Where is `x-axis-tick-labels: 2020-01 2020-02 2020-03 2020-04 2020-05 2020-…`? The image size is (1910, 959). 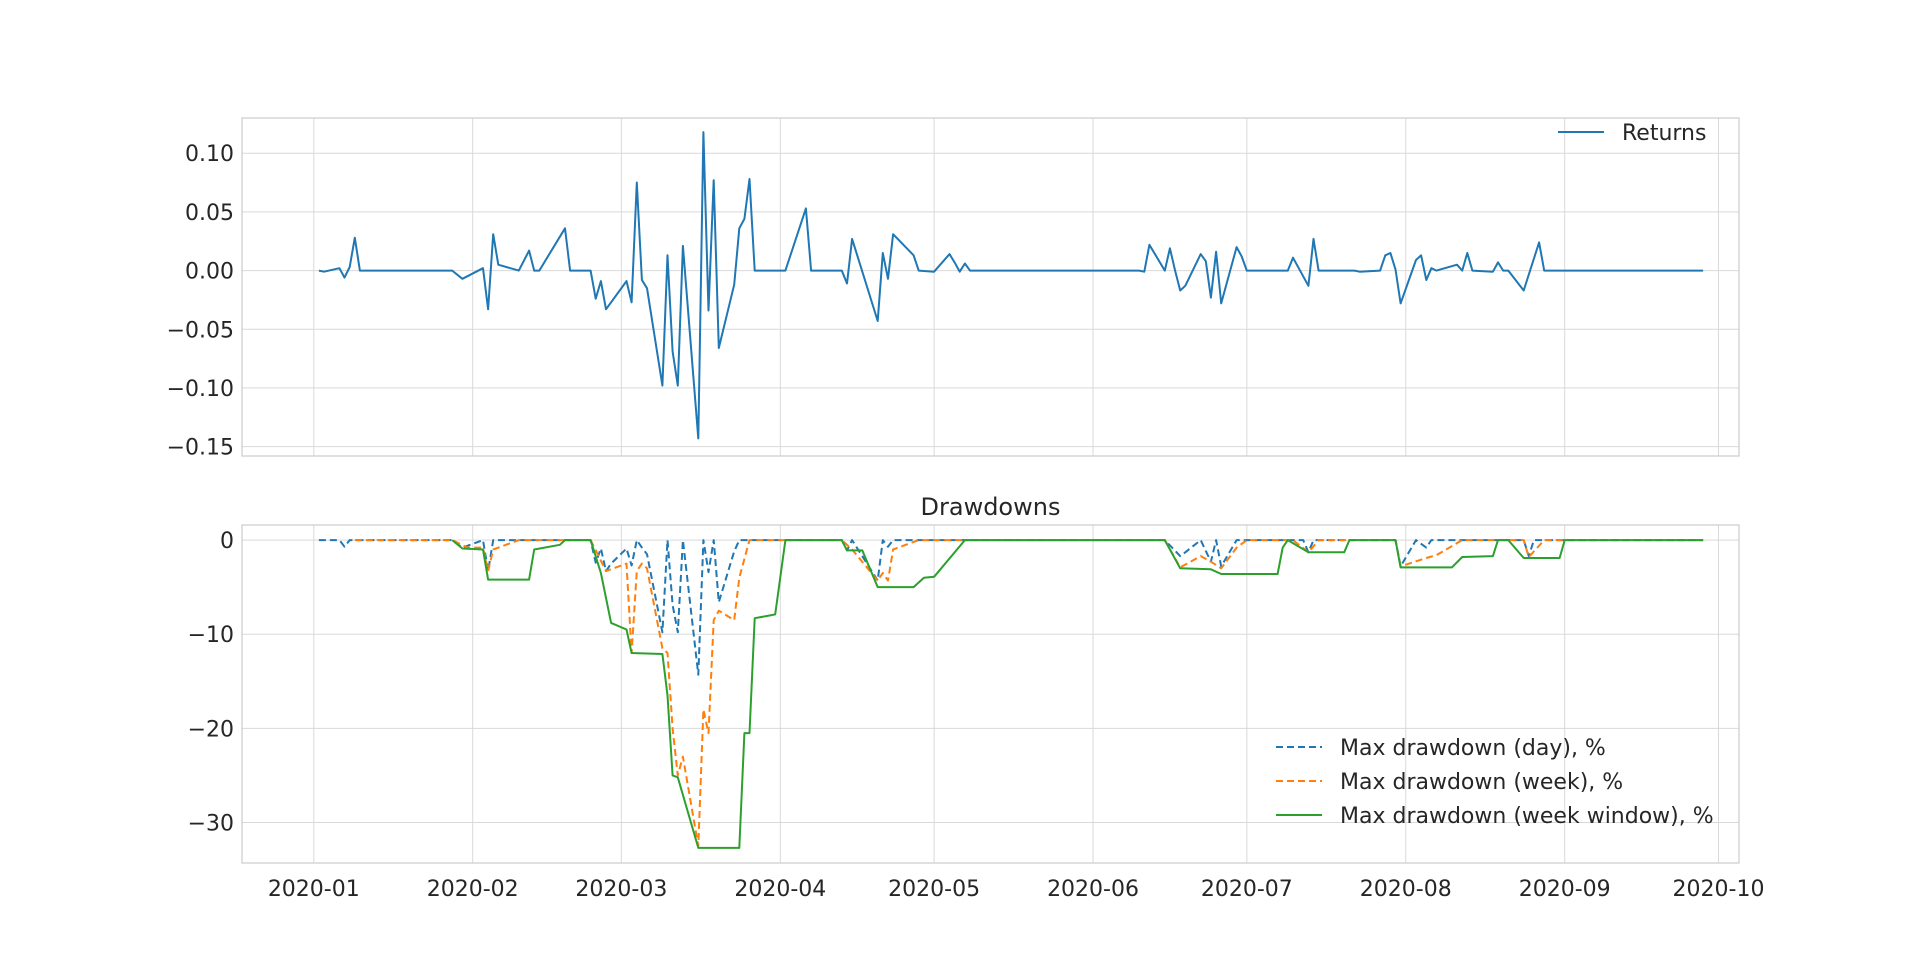
x-axis-tick-labels: 2020-01 2020-02 2020-03 2020-04 2020-05 2020-… is located at coordinates (1016, 889).